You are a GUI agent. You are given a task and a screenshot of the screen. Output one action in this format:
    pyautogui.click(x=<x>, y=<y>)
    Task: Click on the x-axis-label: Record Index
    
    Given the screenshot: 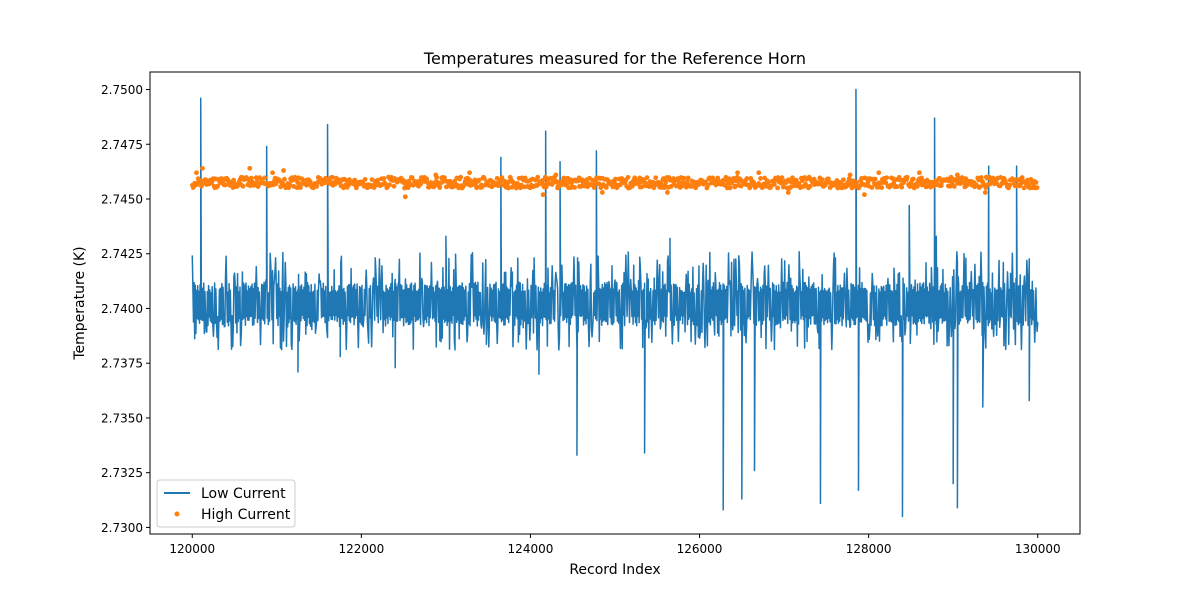 What is the action you would take?
    pyautogui.click(x=614, y=570)
    